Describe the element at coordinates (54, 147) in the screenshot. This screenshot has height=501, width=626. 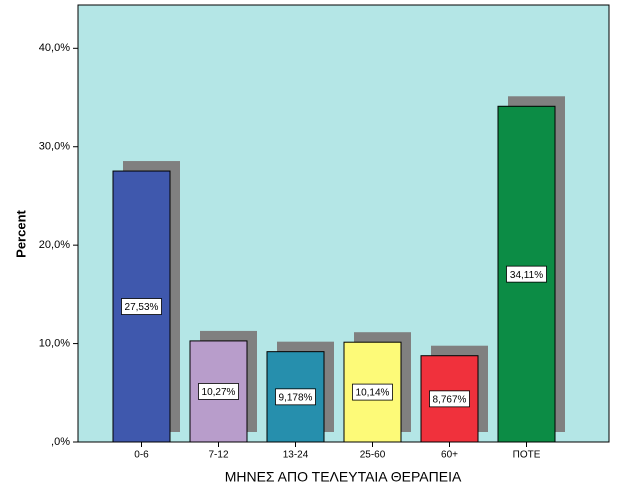
I see `y-tick-label: 30,0%` at that location.